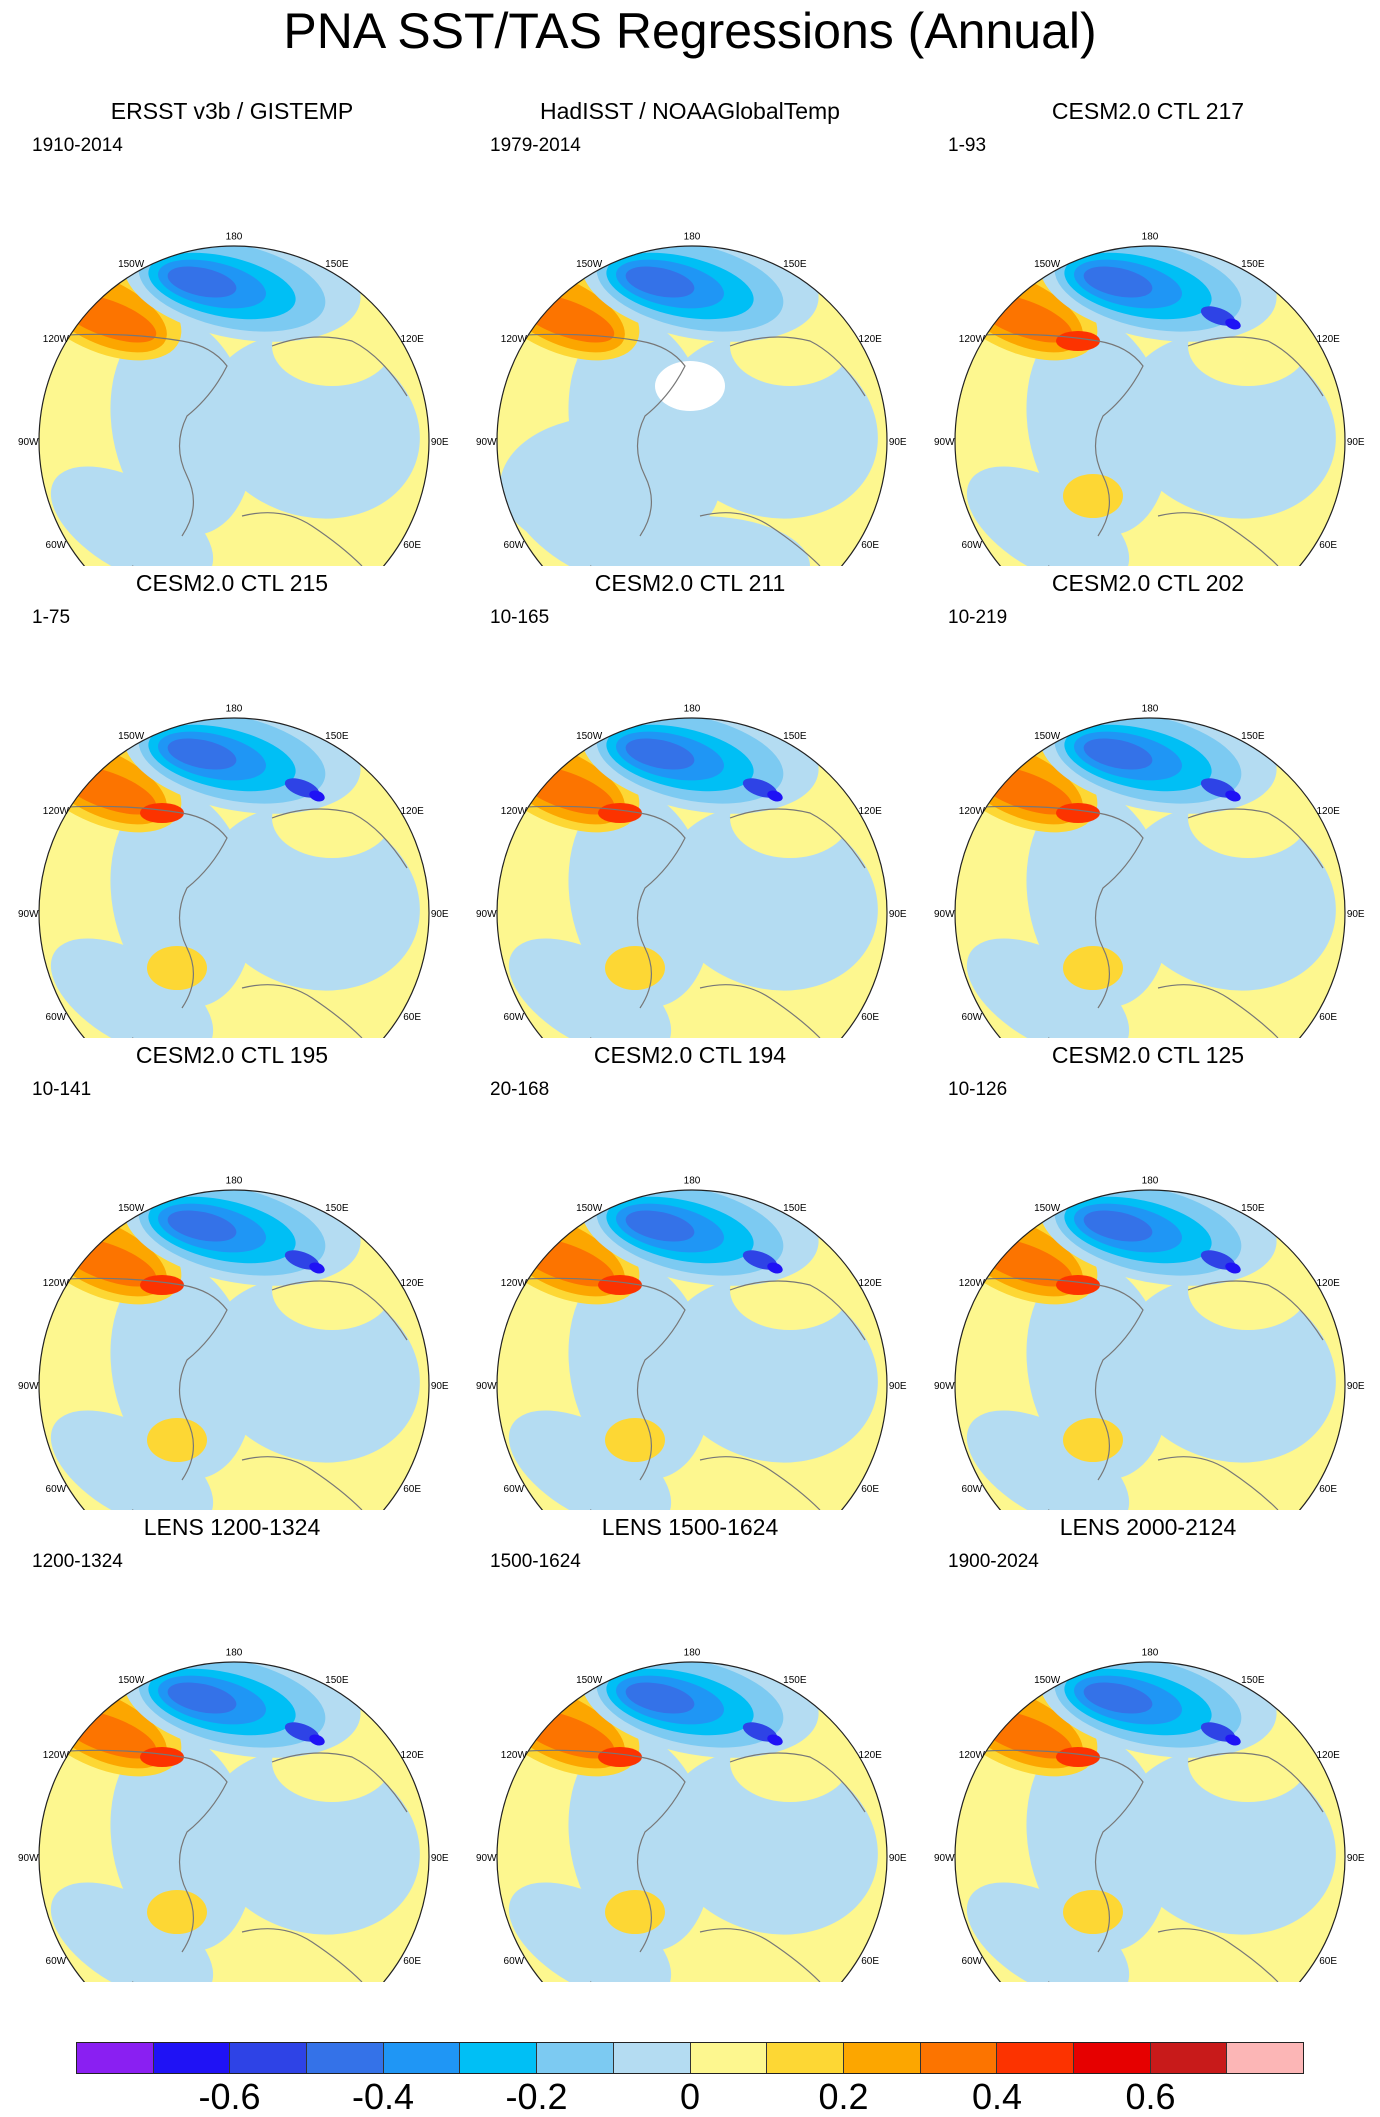 This screenshot has width=1380, height=2117. I want to click on panel-title: CESM2.0 CTL 202, so click(1148, 583).